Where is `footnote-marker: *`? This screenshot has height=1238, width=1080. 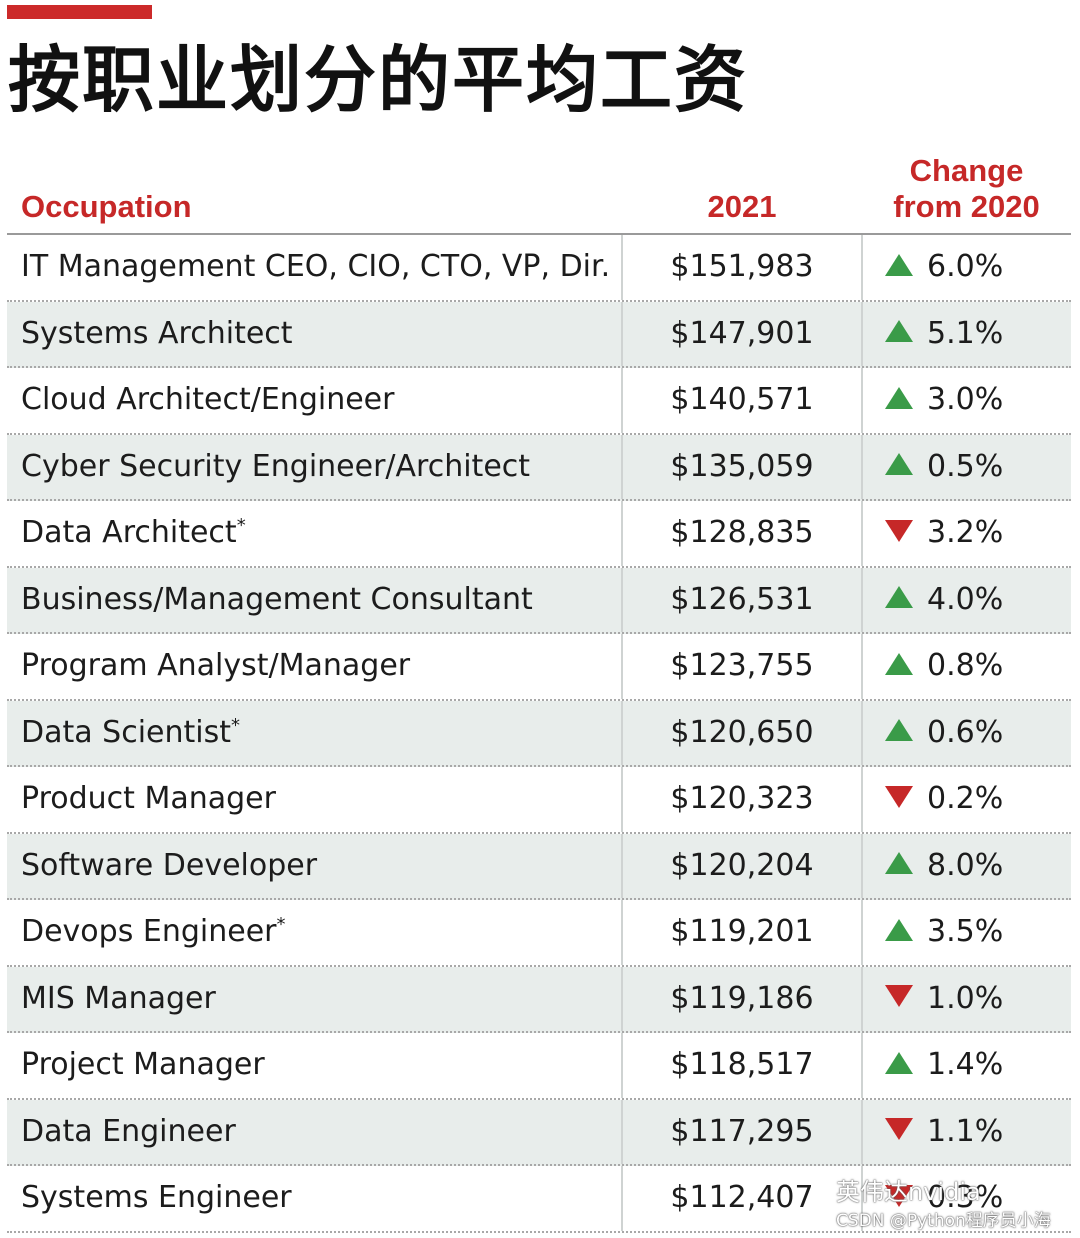
footnote-marker: * is located at coordinates (241, 525).